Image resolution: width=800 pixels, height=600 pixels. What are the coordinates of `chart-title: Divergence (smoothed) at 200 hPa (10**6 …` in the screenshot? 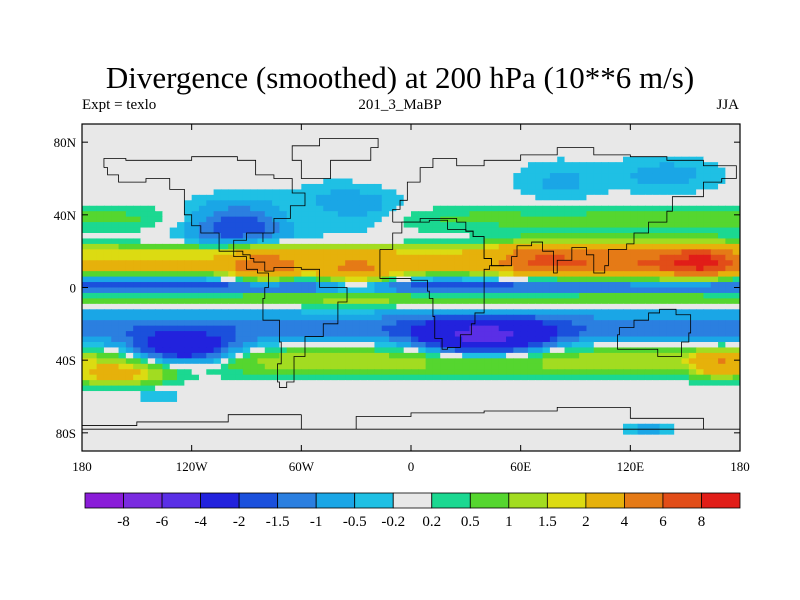 It's located at (400, 77).